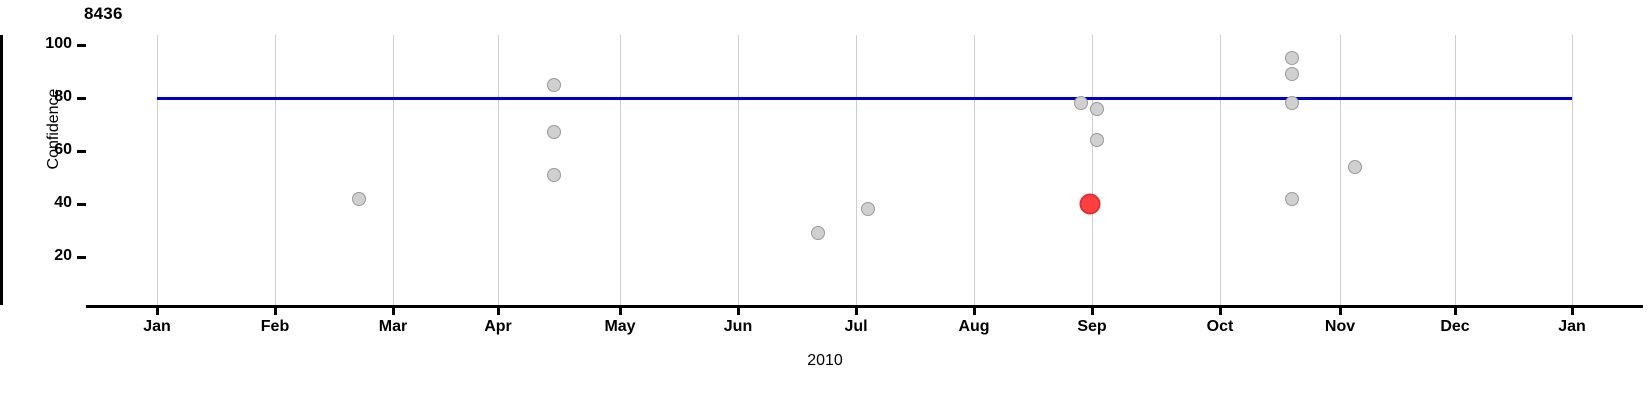  I want to click on x-tick-label-feb-1: Feb, so click(275, 326).